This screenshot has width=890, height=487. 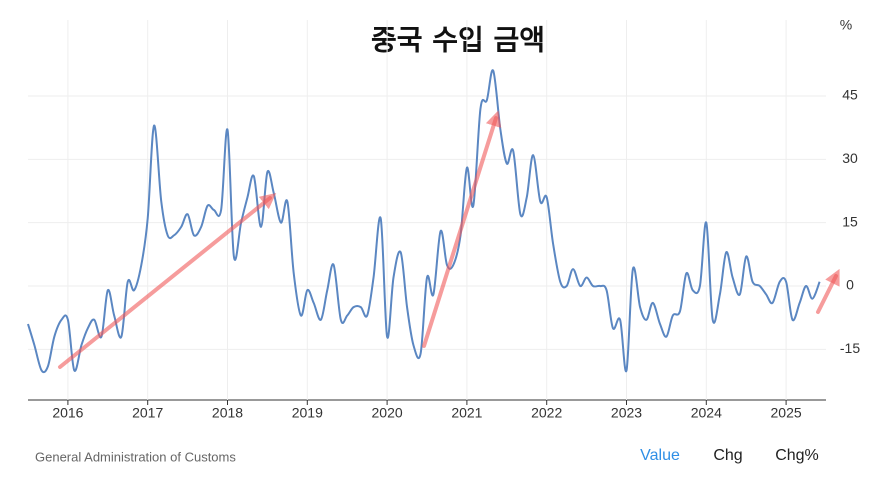 What do you see at coordinates (727, 455) in the screenshot?
I see `chg-button: Chg` at bounding box center [727, 455].